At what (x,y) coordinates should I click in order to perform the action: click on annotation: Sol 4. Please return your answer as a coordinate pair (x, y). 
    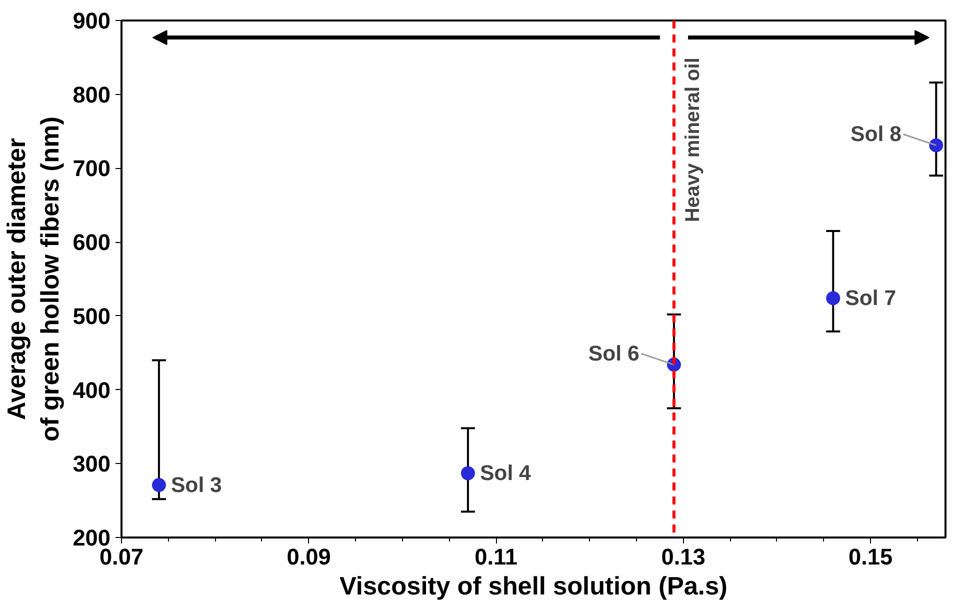
    Looking at the image, I should click on (506, 473).